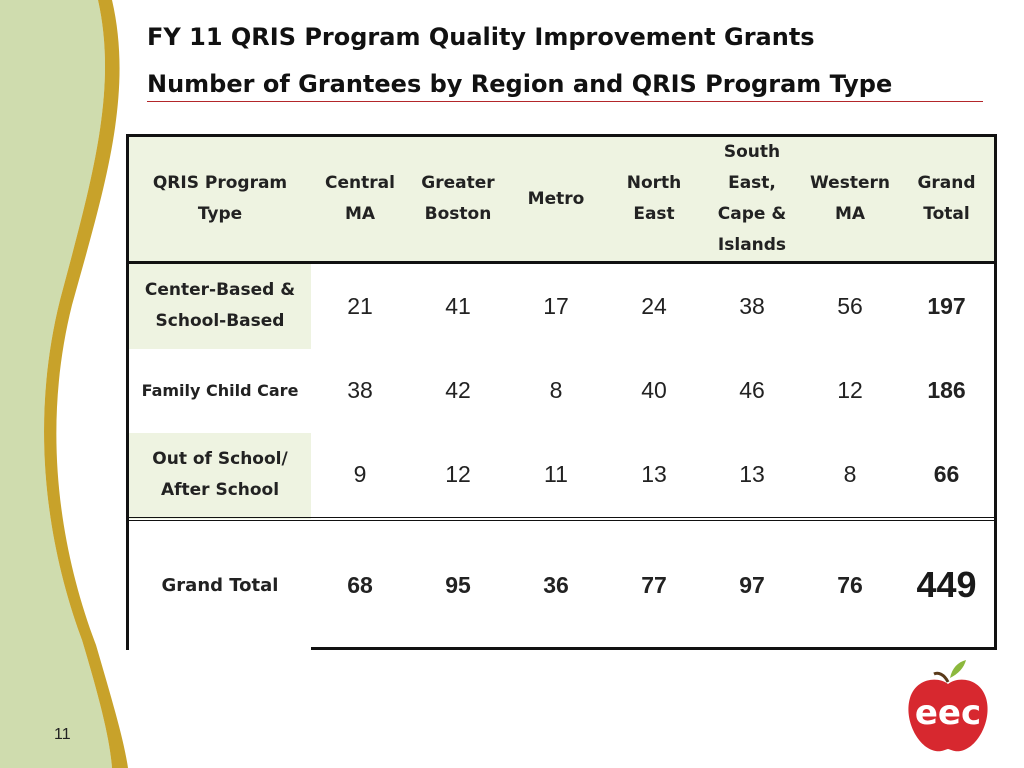 This screenshot has height=768, width=1024. Describe the element at coordinates (946, 200) in the screenshot. I see `header-grand-total: Grand Total` at that location.